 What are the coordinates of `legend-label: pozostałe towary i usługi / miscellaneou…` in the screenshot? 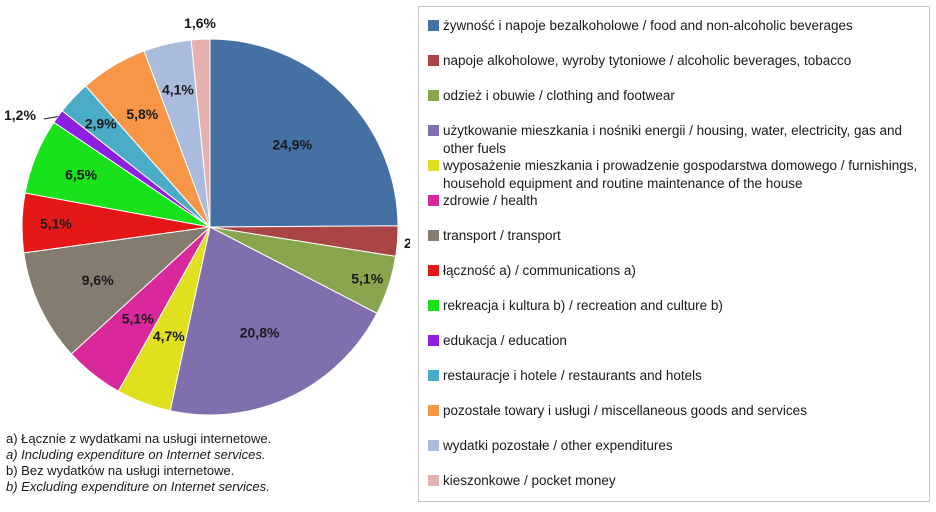 It's located at (625, 410).